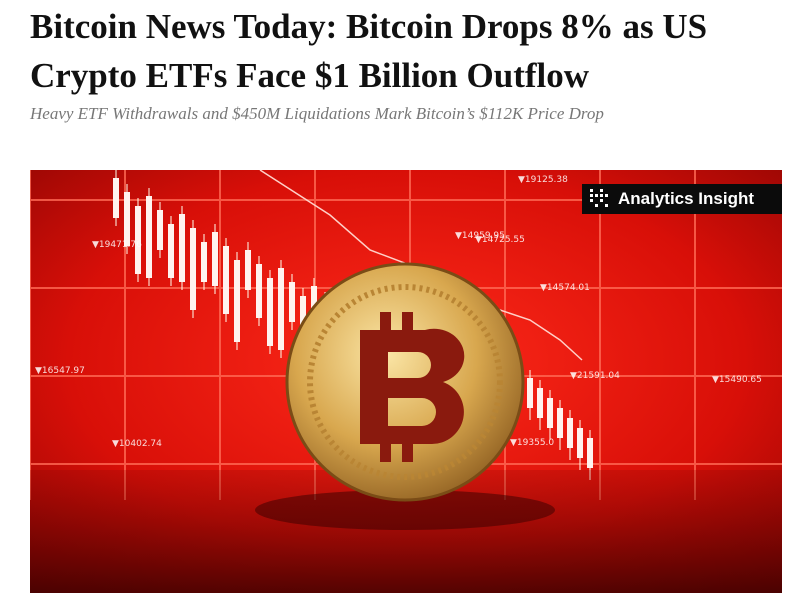 This screenshot has width=794, height=599. I want to click on ticker-label: ▼19355.0, so click(532, 443).